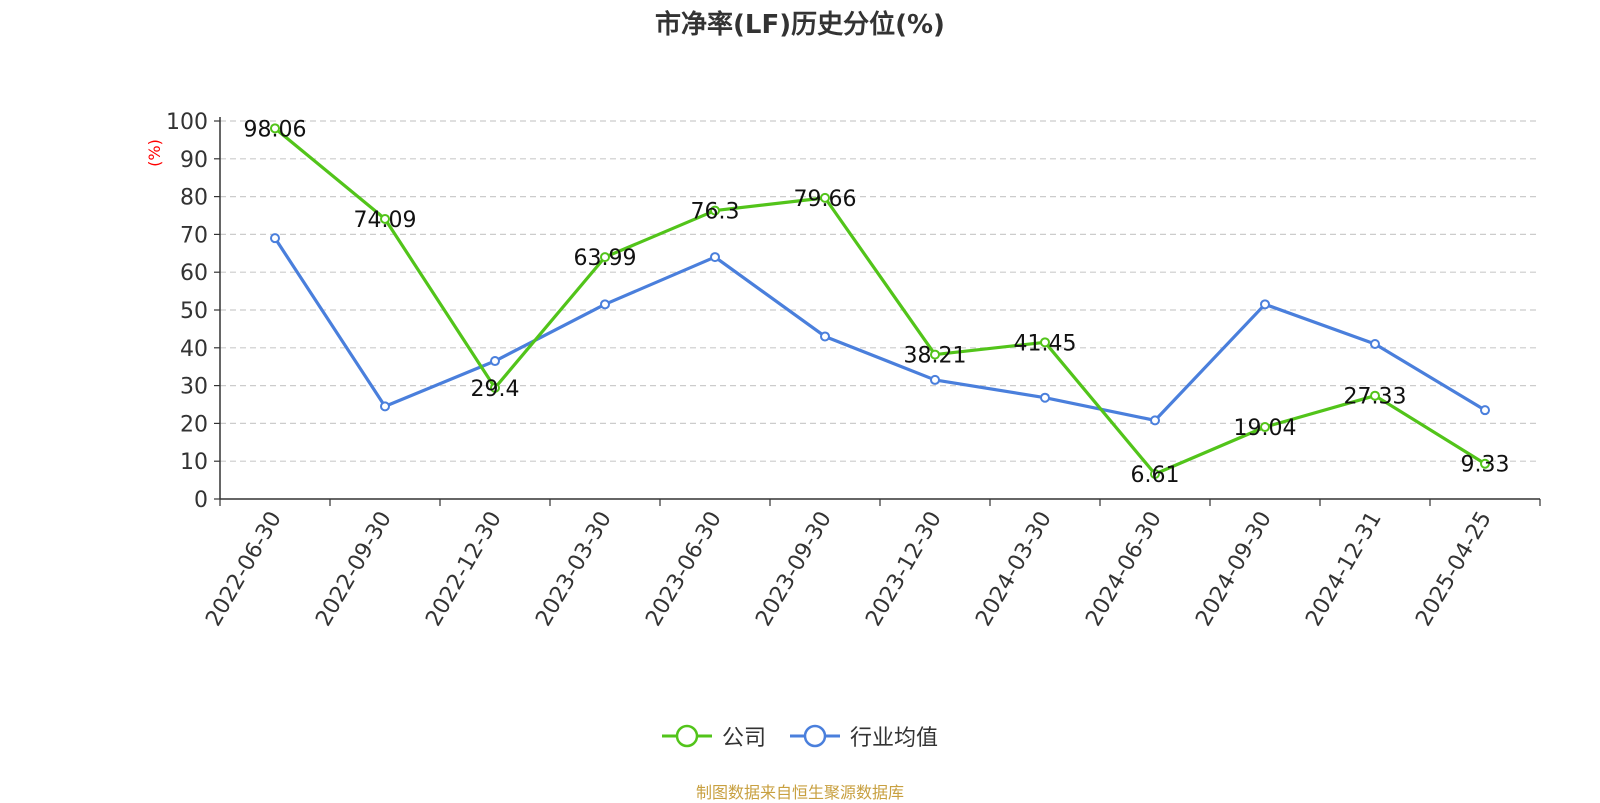 This screenshot has width=1600, height=803. What do you see at coordinates (743, 738) in the screenshot?
I see `legend-label: 公司` at bounding box center [743, 738].